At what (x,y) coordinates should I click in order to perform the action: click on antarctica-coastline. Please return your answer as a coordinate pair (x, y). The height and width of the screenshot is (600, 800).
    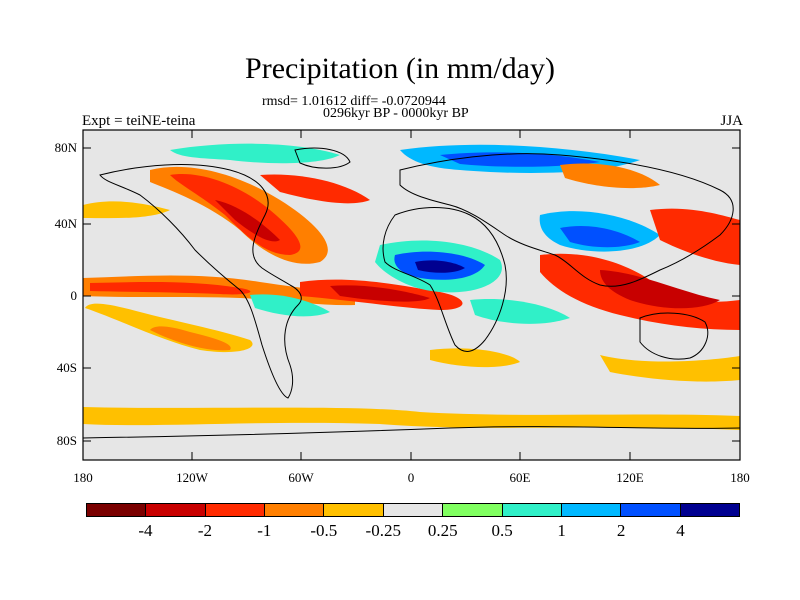
    Looking at the image, I should click on (411, 432).